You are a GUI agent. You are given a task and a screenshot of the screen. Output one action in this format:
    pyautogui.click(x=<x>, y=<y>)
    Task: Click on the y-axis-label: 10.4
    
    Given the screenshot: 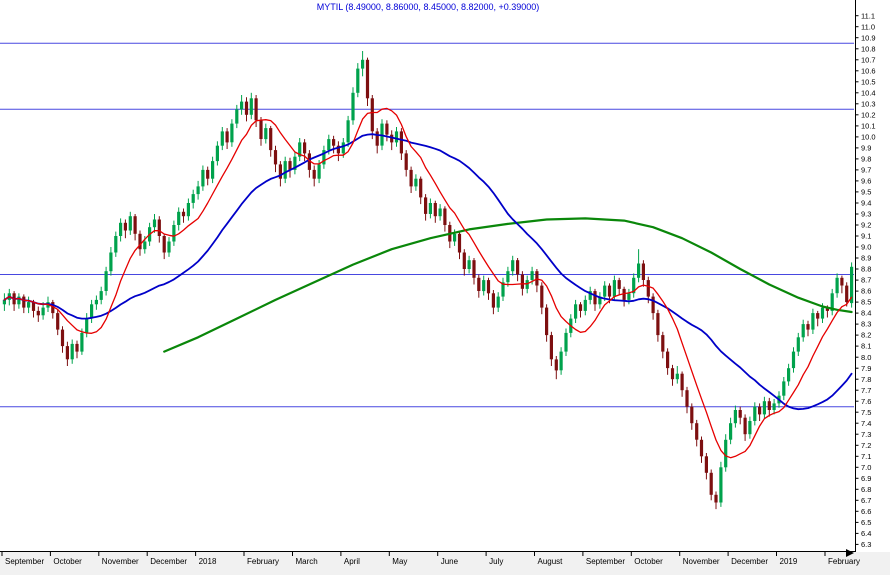 What is the action you would take?
    pyautogui.click(x=868, y=92)
    